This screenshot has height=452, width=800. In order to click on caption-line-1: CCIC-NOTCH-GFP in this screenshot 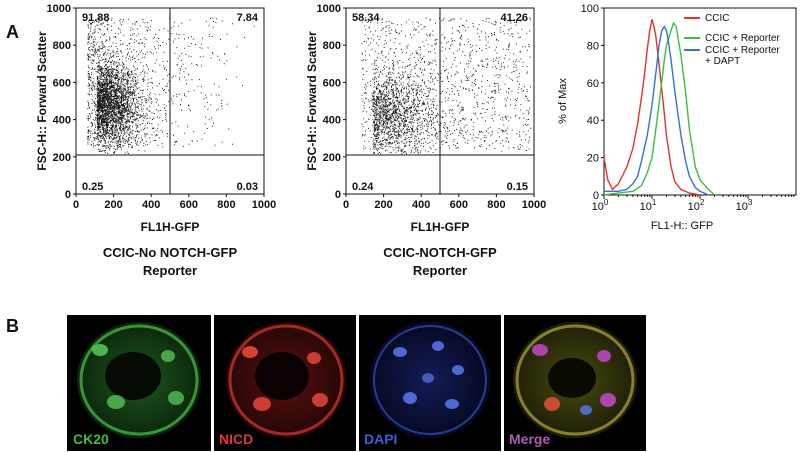, I will do `click(440, 252)`.